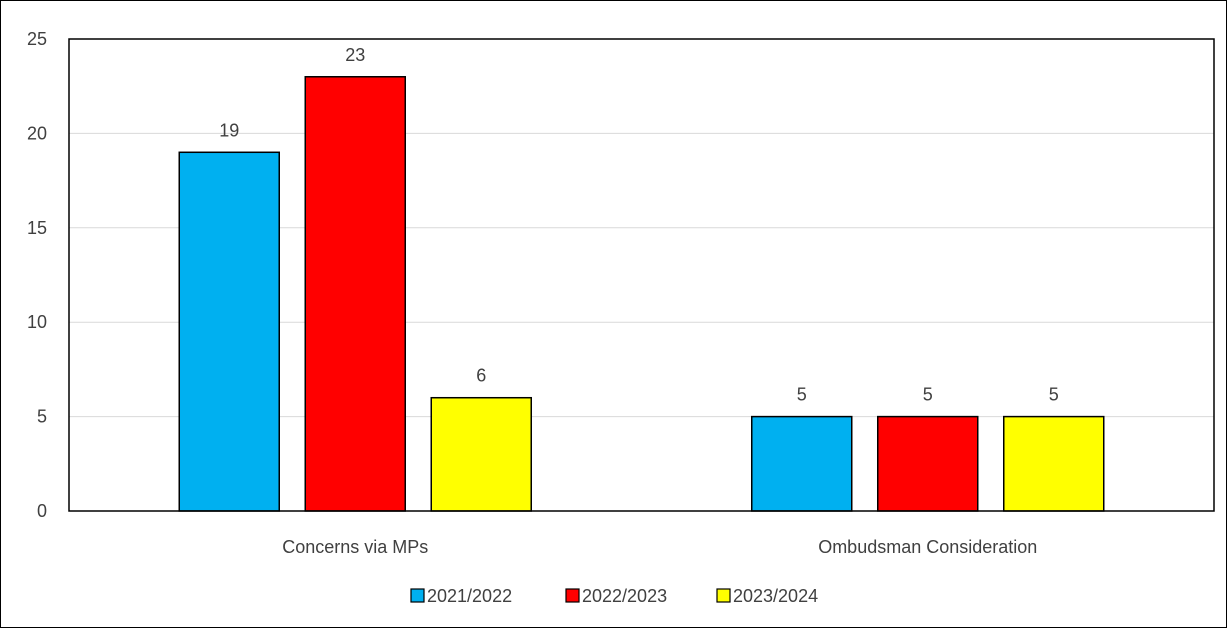 The width and height of the screenshot is (1227, 629). What do you see at coordinates (37, 39) in the screenshot?
I see `y-tick-label: 25` at bounding box center [37, 39].